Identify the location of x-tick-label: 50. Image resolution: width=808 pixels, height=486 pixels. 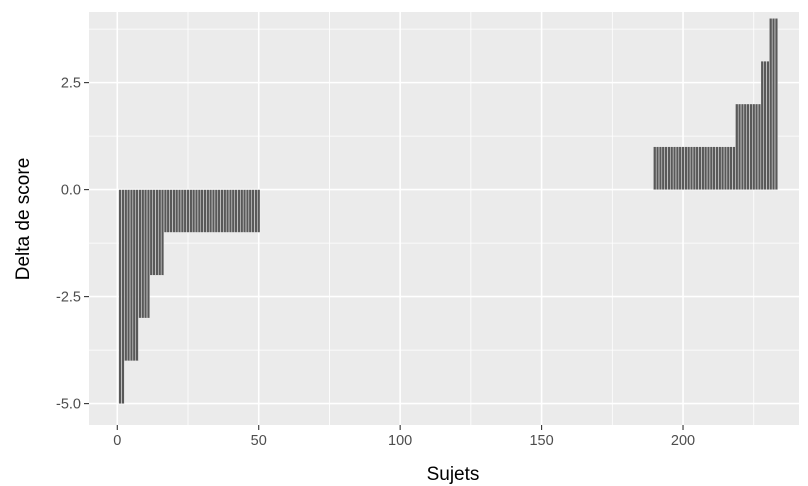
(259, 441).